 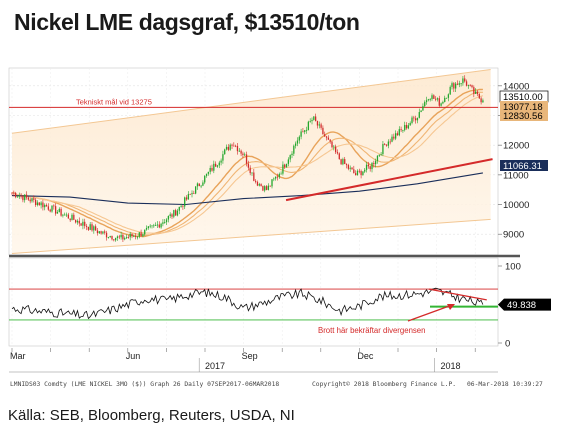 I want to click on x-axis-month-label: Dec, so click(x=365, y=356).